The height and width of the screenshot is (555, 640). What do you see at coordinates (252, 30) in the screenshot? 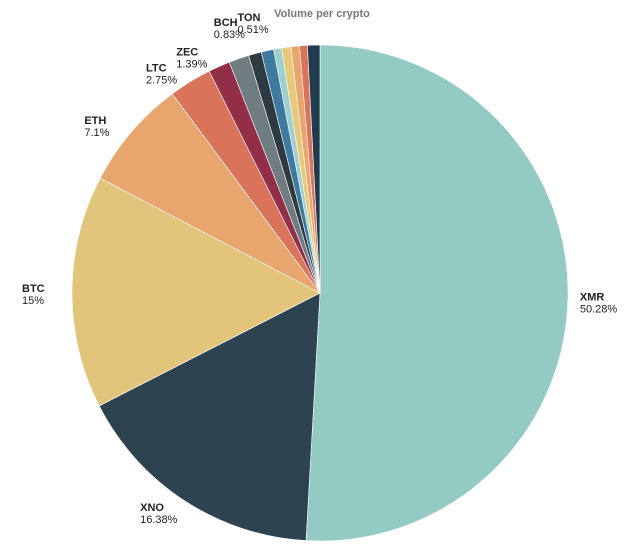
I see `value-label: 0.51%` at bounding box center [252, 30].